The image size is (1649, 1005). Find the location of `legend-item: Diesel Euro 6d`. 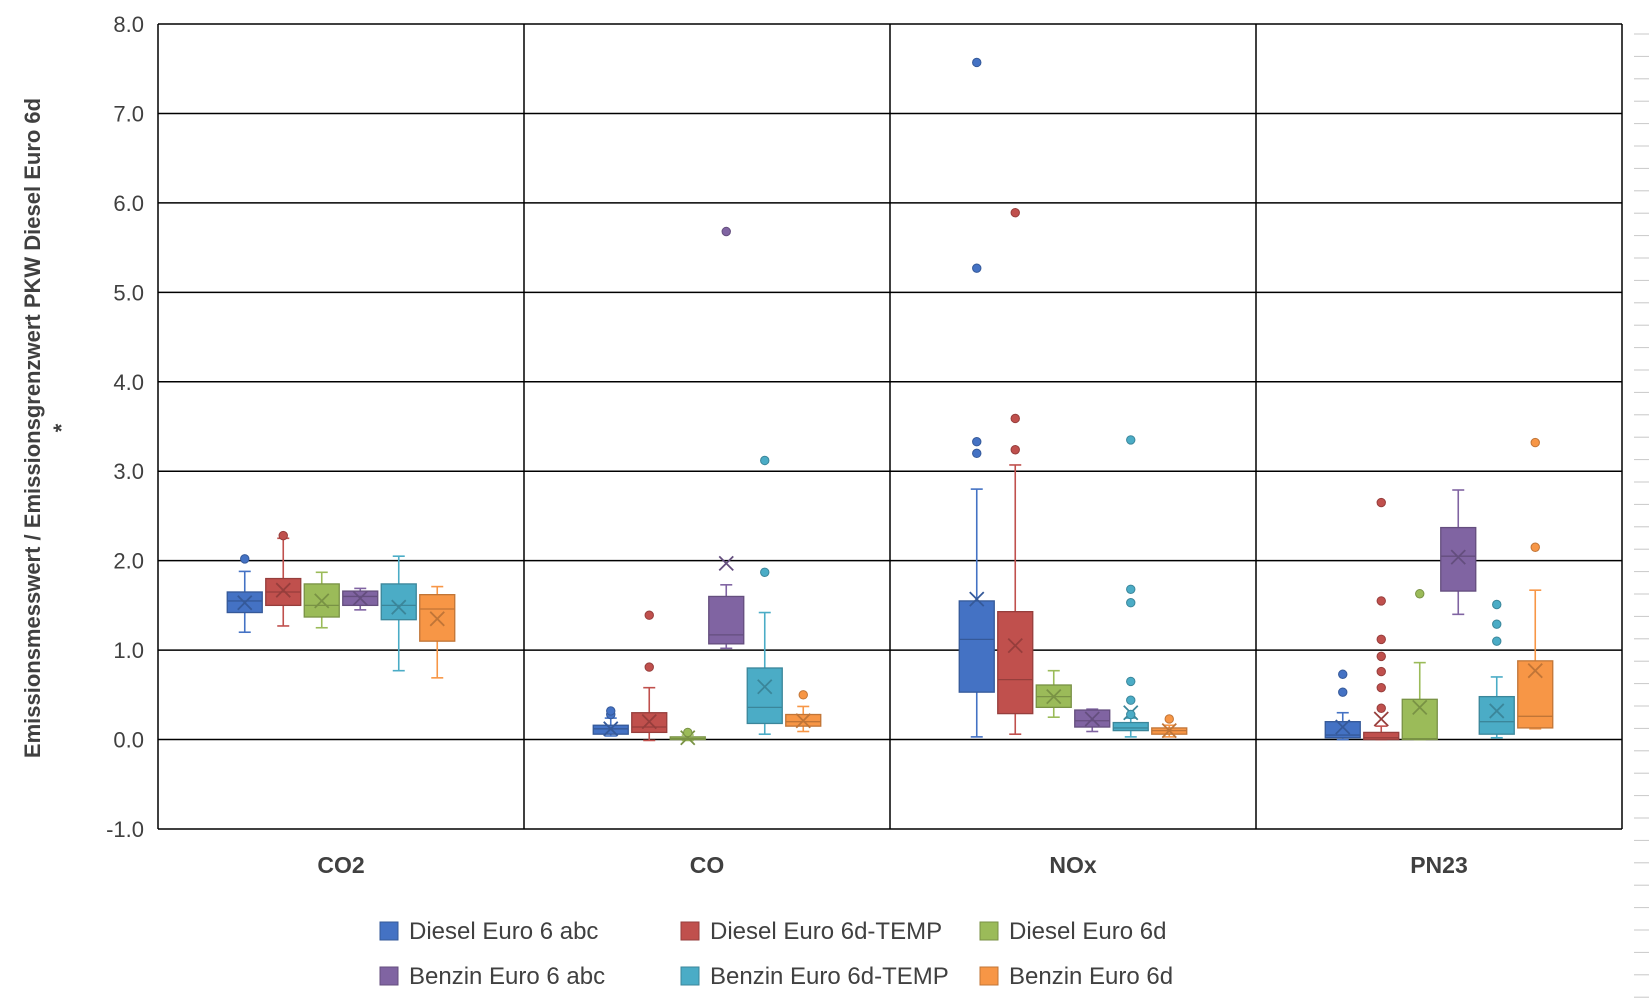

legend-item: Diesel Euro 6d is located at coordinates (1072, 931).